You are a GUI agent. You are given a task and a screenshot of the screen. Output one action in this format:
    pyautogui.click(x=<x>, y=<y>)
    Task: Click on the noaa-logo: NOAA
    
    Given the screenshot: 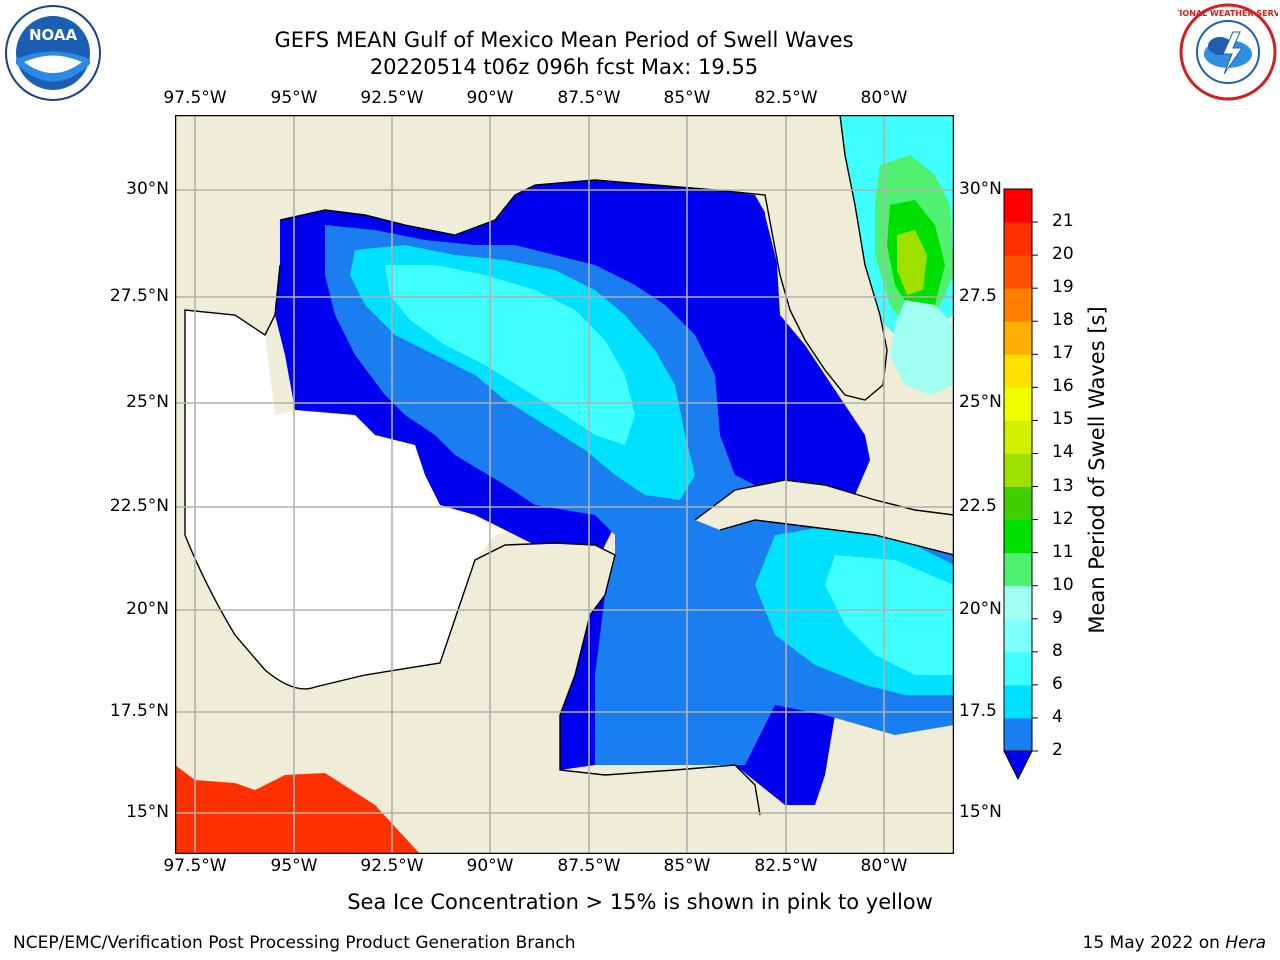 What is the action you would take?
    pyautogui.click(x=53, y=53)
    